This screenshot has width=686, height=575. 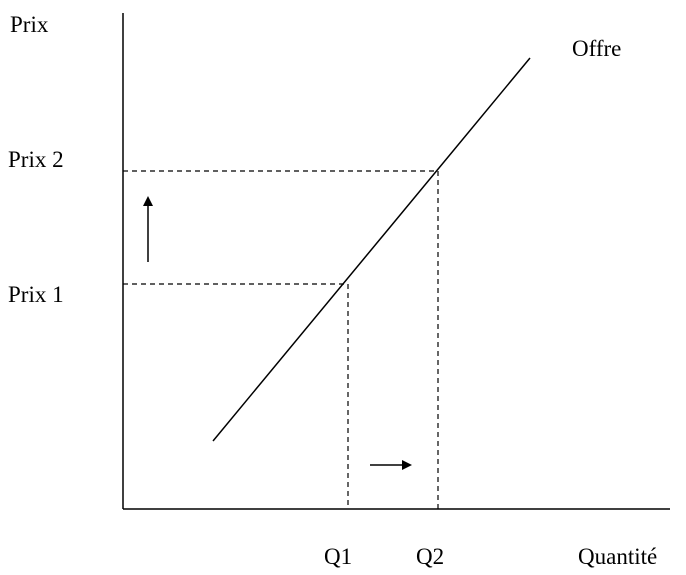 I want to click on x-axis-label: Quantité, so click(x=617, y=556).